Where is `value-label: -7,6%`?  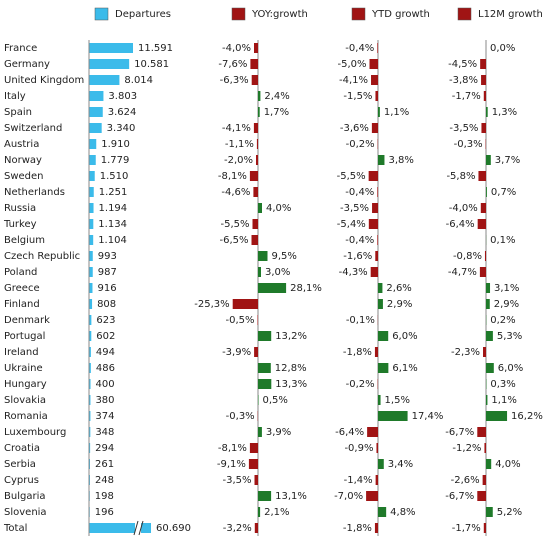 value-label: -7,6% is located at coordinates (232, 64).